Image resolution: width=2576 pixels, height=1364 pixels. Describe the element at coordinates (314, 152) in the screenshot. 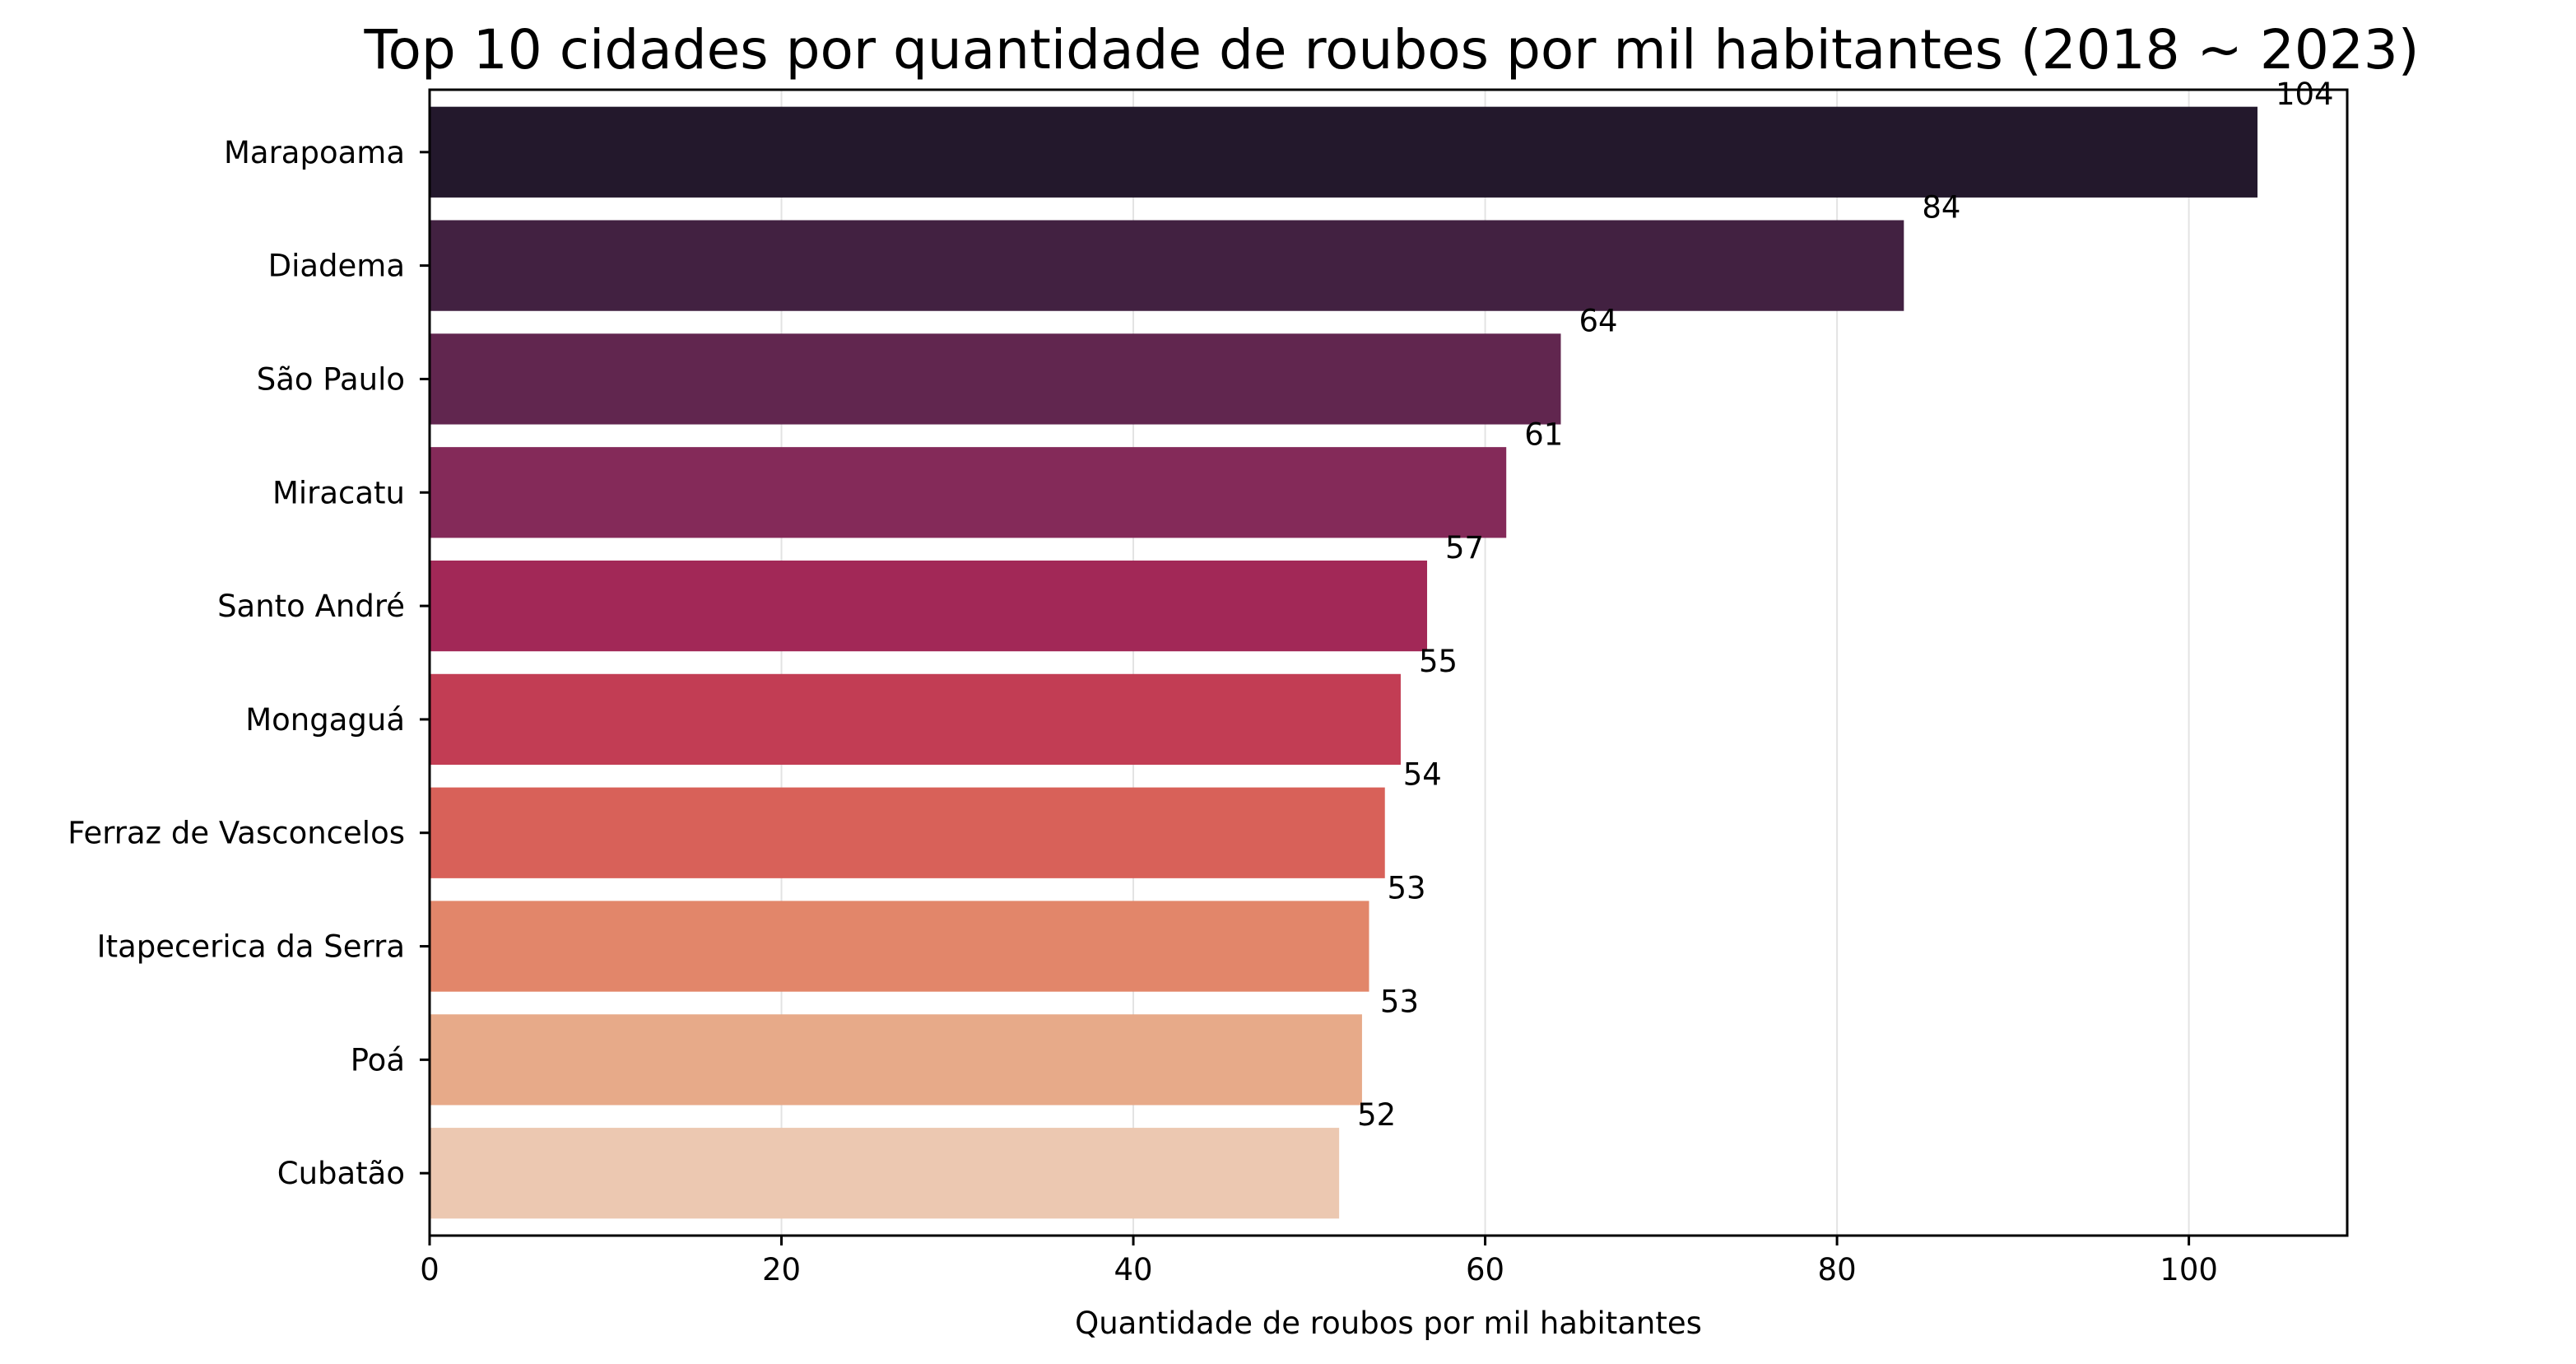

I see `y-tick-label: Marapoama` at that location.